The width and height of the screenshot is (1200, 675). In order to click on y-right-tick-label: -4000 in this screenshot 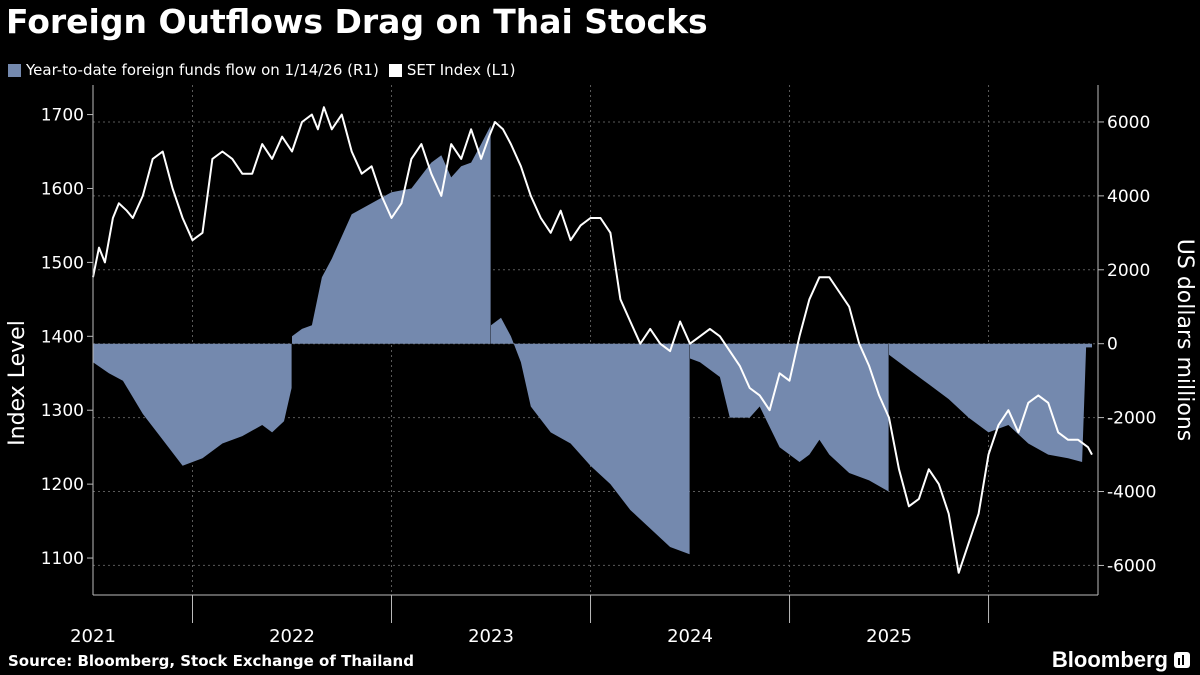, I will do `click(1131, 493)`.